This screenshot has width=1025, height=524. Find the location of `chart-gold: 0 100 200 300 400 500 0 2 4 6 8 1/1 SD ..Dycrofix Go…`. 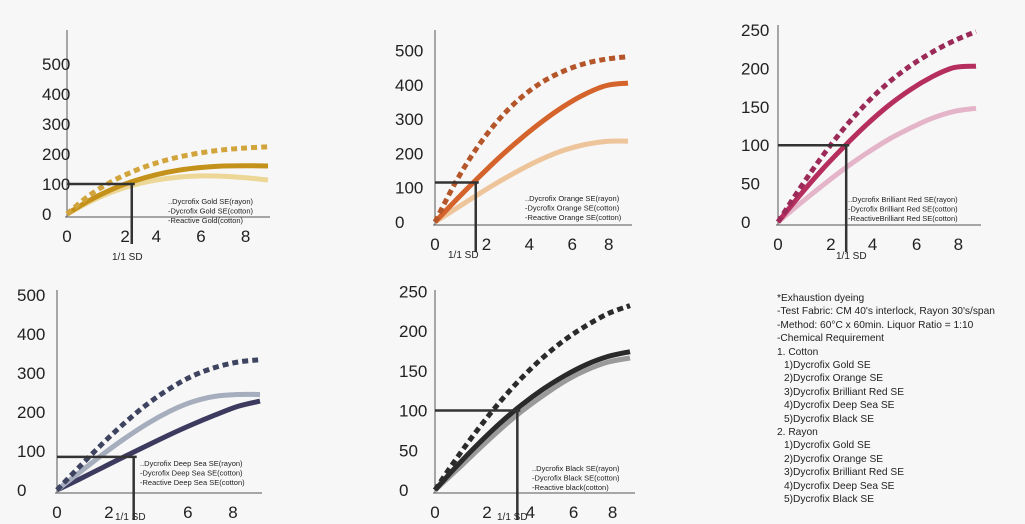

chart-gold: 0 100 200 300 400 500 0 2 4 6 8 1/1 SD ..Dycrofix Go… is located at coordinates (156, 146).